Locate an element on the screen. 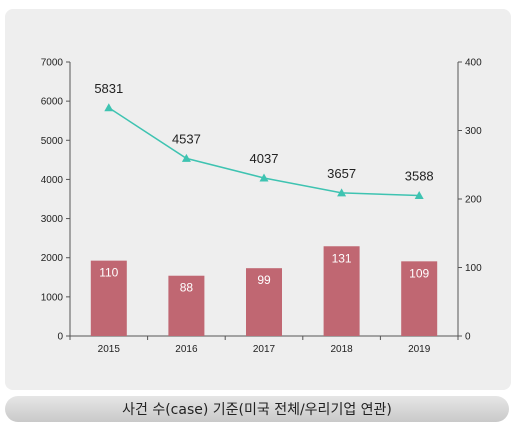 The width and height of the screenshot is (518, 430). right-tick-label: 400 is located at coordinates (473, 63).